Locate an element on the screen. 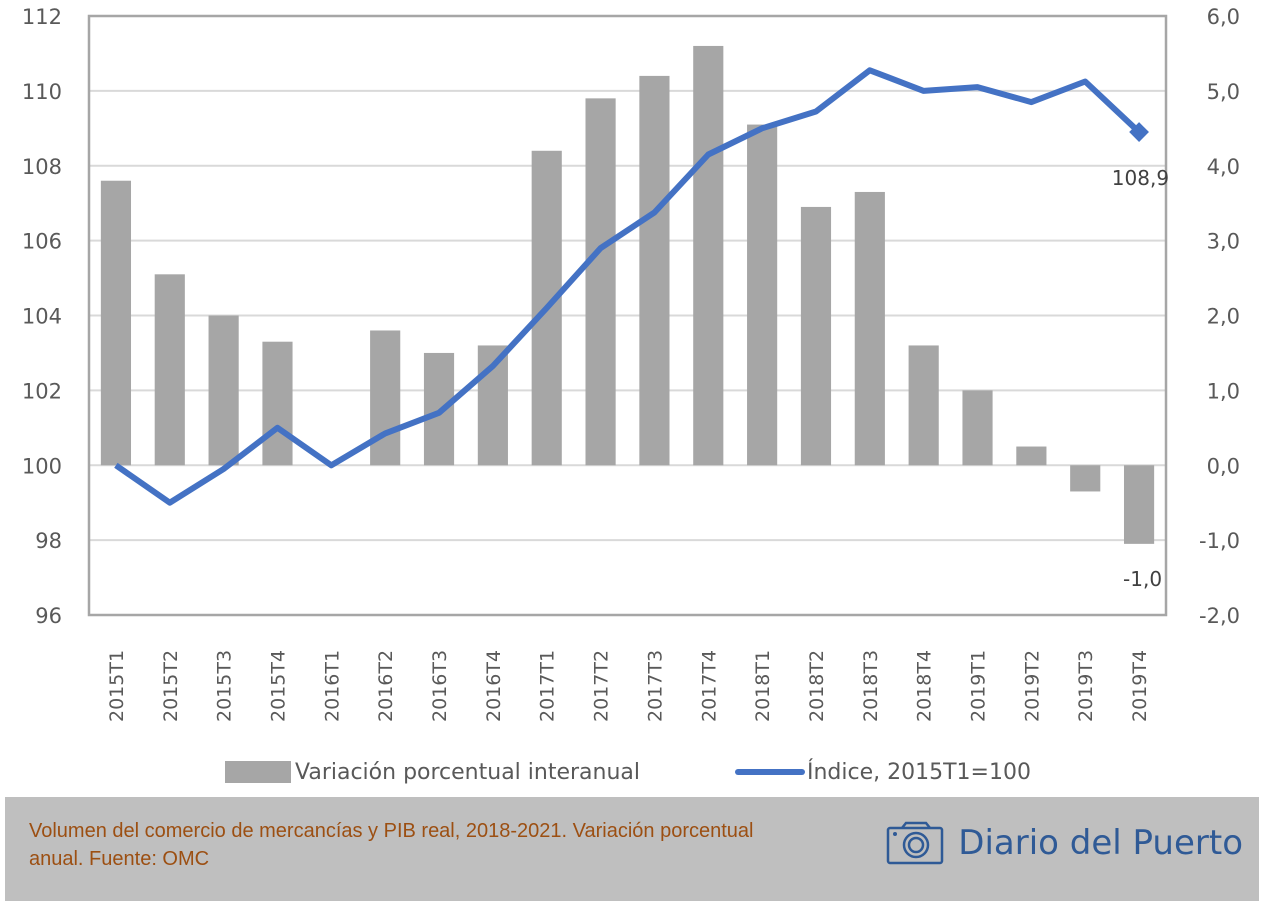 This screenshot has height=901, width=1269. x-tick-label: 2015T1 is located at coordinates (117, 686).